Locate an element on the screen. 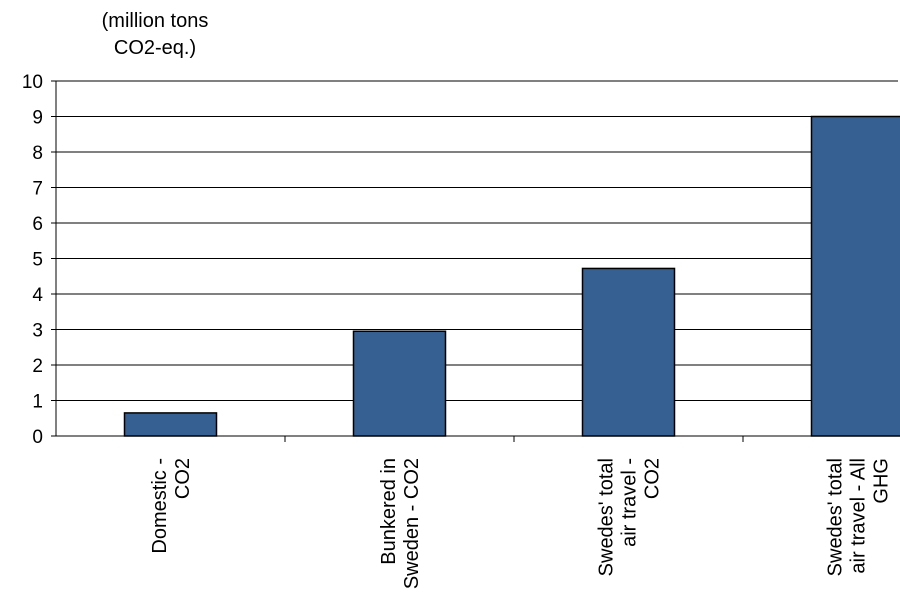 The width and height of the screenshot is (900, 614). y-axis-unit-line-2: CO2-eq.) is located at coordinates (155, 48).